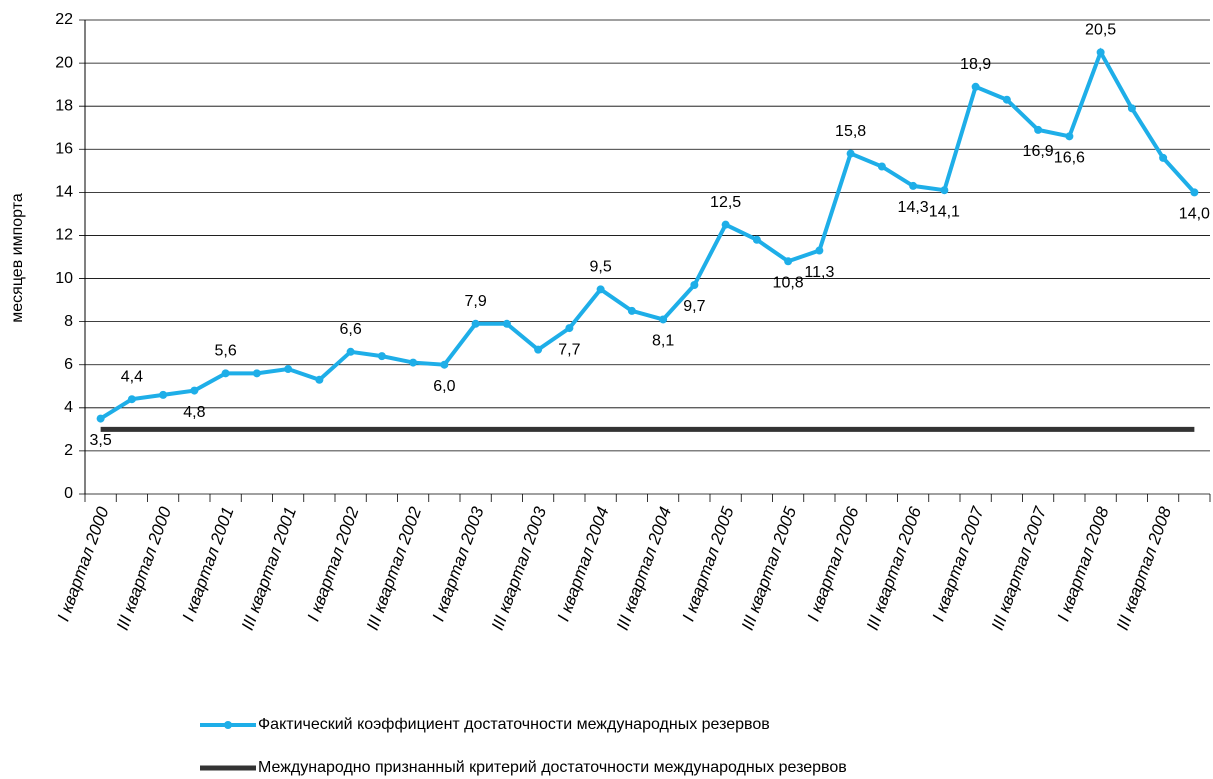  What do you see at coordinates (1069, 158) in the screenshot?
I see `data-label: 16,6` at bounding box center [1069, 158].